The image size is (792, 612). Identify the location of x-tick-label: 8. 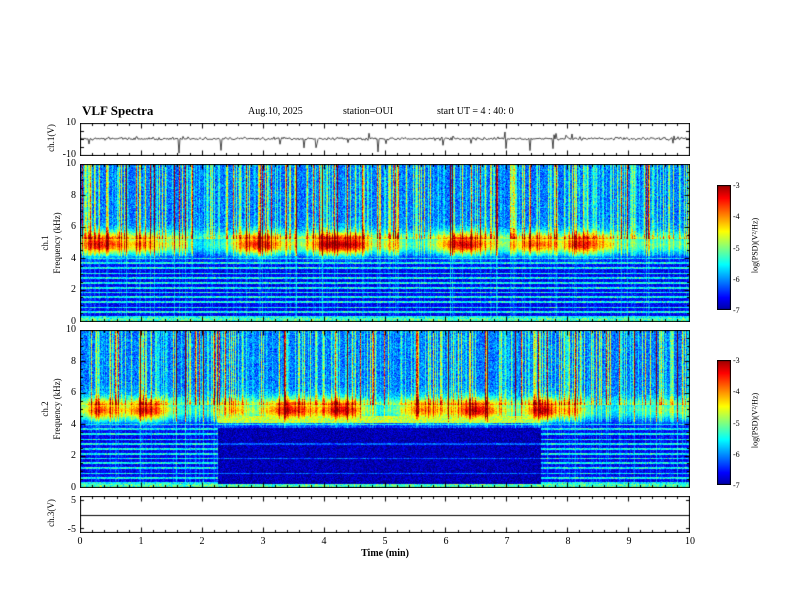
(568, 541).